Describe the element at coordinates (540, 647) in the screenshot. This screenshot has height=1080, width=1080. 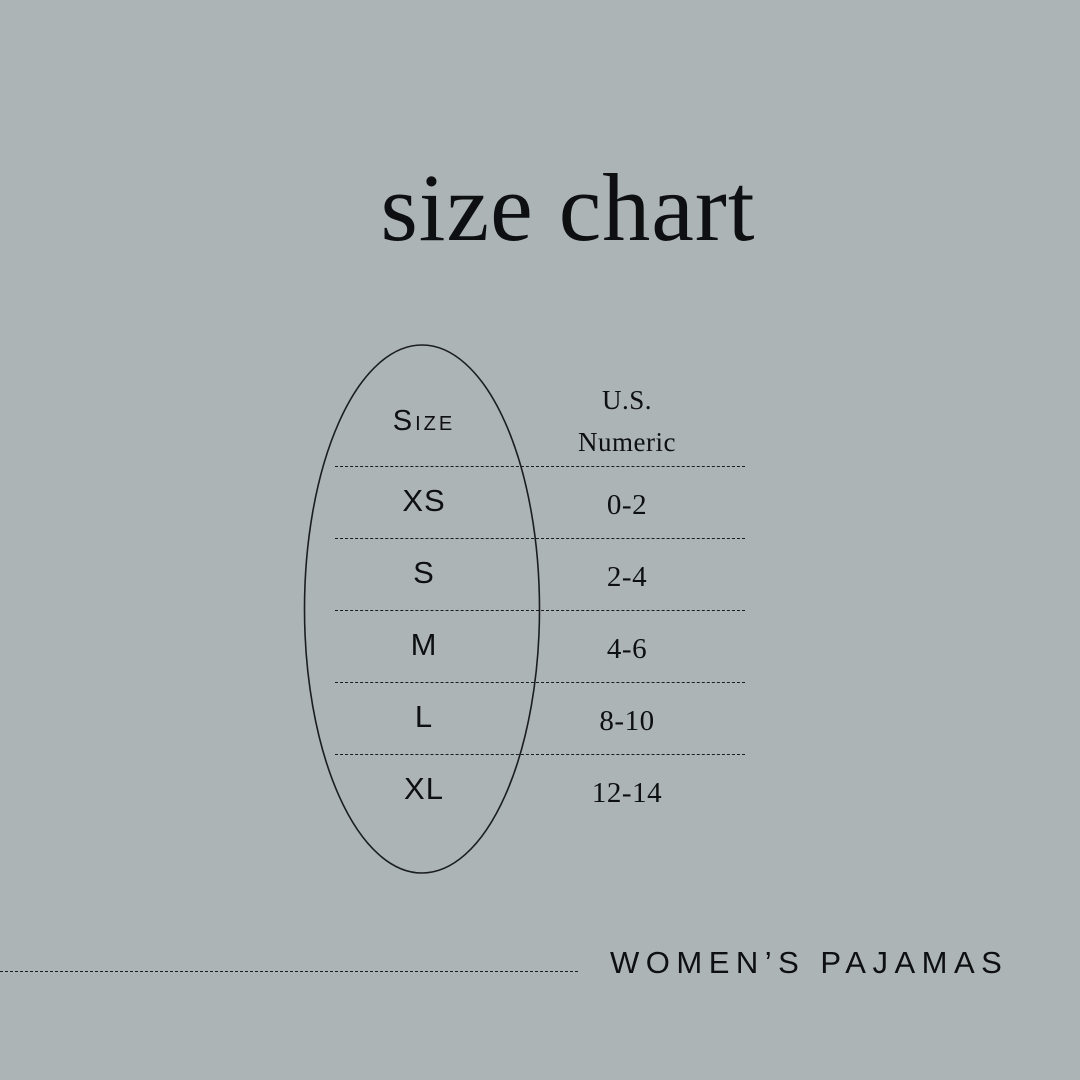
I see `table-row: M 4-6` at that location.